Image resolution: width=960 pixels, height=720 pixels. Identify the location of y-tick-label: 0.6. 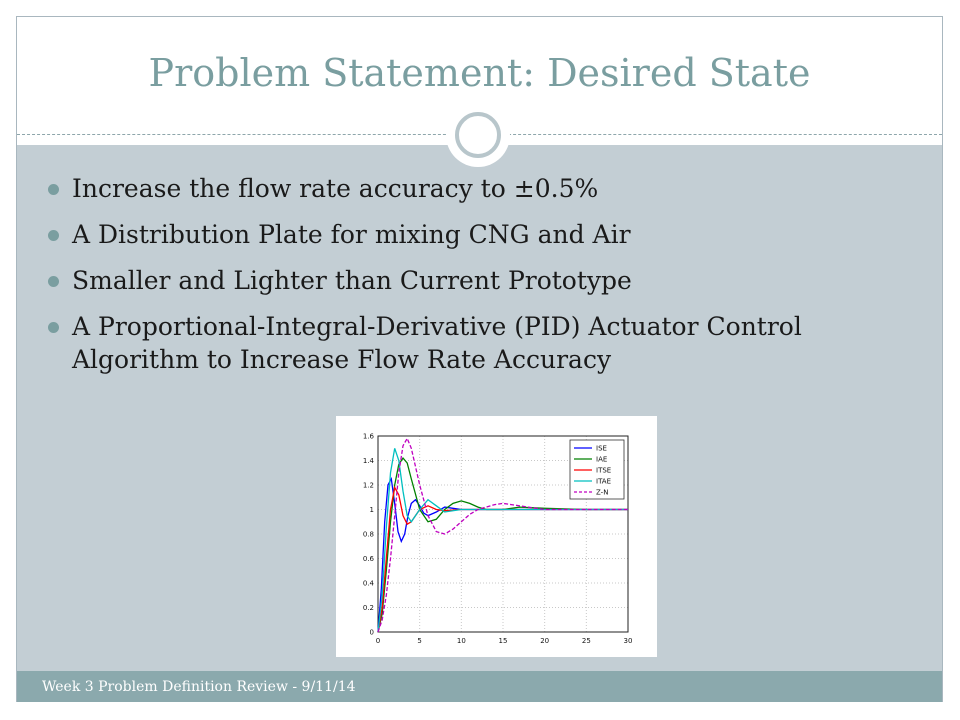
(369, 559).